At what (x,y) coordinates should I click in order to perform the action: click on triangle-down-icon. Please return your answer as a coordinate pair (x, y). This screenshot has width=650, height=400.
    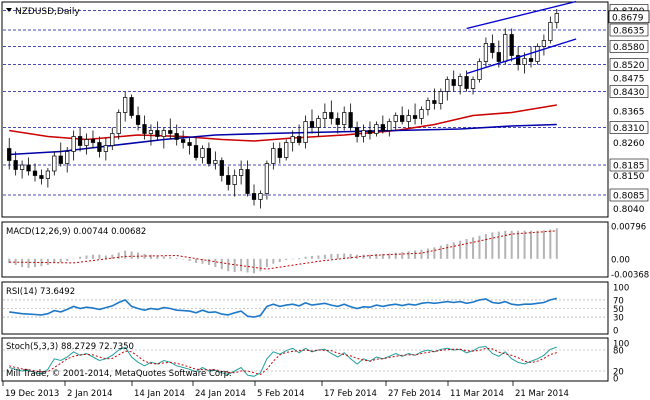
    Looking at the image, I should click on (9, 10).